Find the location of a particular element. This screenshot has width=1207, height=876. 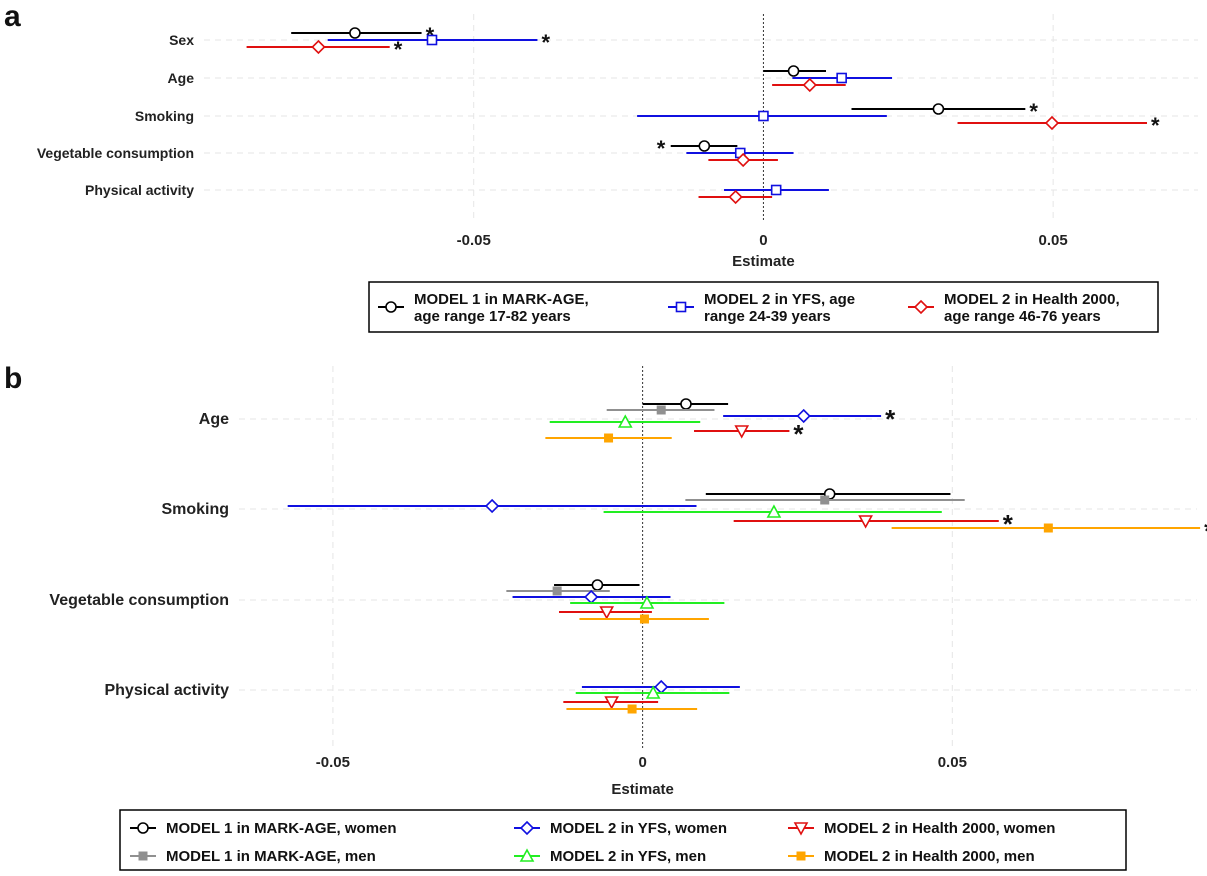

panel-letter: b is located at coordinates (13, 378).